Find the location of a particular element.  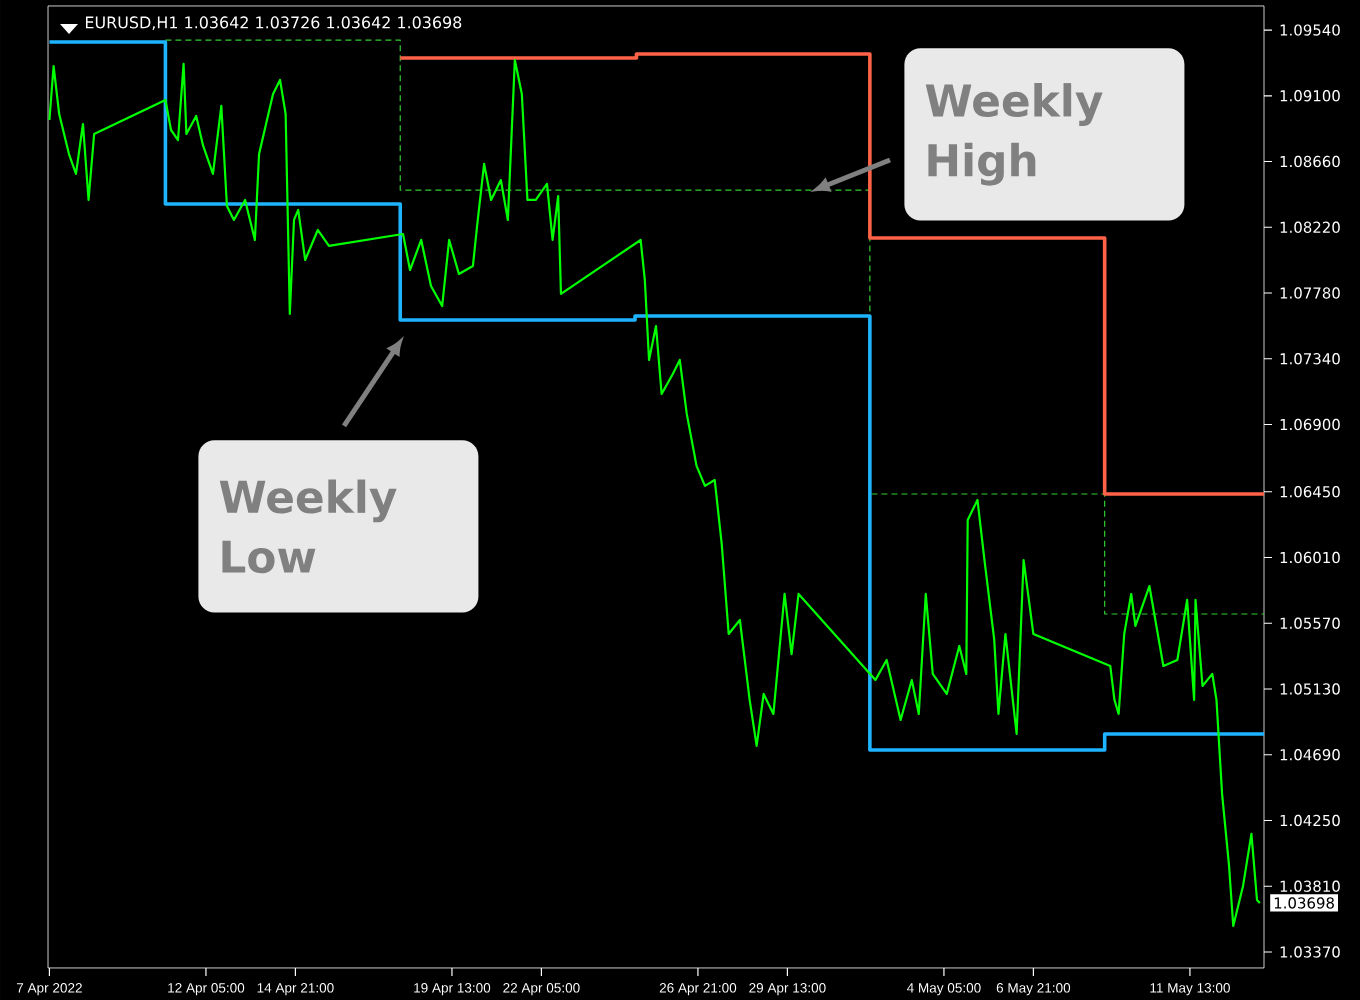

annotation: Weekly Low is located at coordinates (308, 526).